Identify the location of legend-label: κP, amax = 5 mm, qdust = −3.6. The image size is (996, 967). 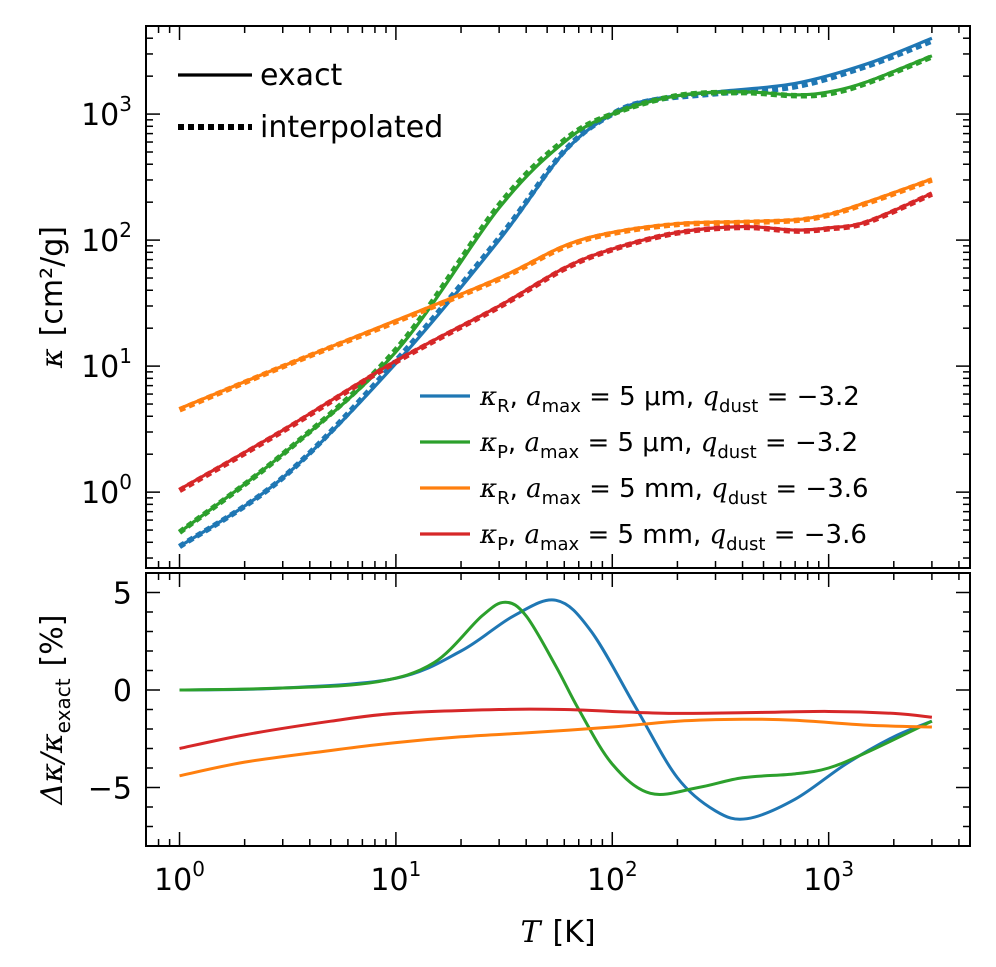
(673, 537).